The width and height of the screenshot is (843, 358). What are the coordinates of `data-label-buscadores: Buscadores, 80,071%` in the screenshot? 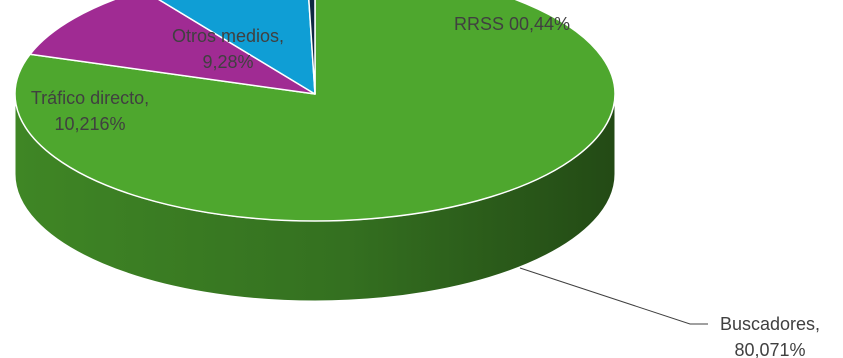 It's located at (770, 336).